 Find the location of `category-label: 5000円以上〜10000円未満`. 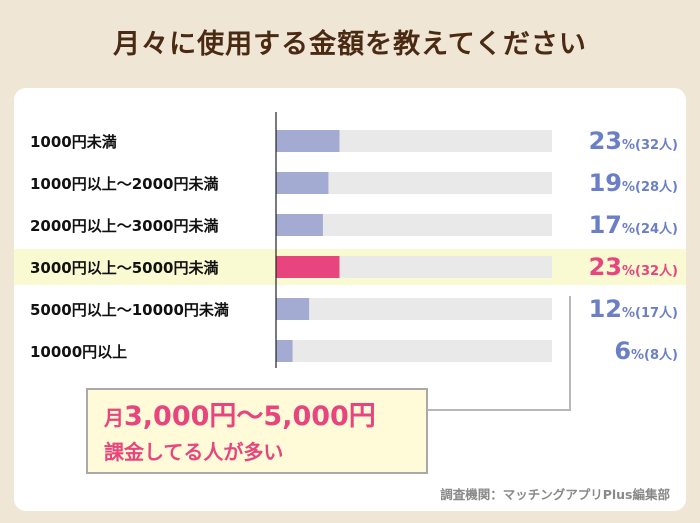

category-label: 5000円以上〜10000円未満 is located at coordinates (129, 310).